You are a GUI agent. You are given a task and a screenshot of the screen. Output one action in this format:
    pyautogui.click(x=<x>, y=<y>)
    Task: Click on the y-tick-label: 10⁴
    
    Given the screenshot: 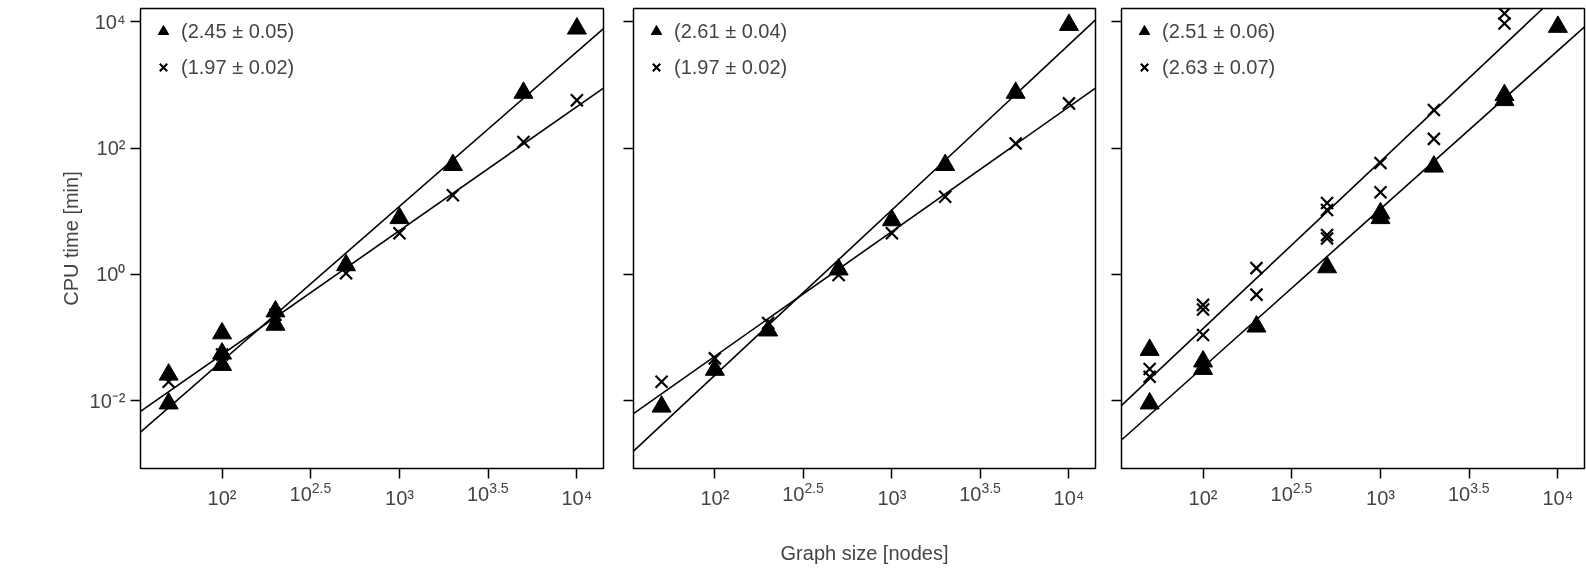 What is the action you would take?
    pyautogui.click(x=110, y=21)
    